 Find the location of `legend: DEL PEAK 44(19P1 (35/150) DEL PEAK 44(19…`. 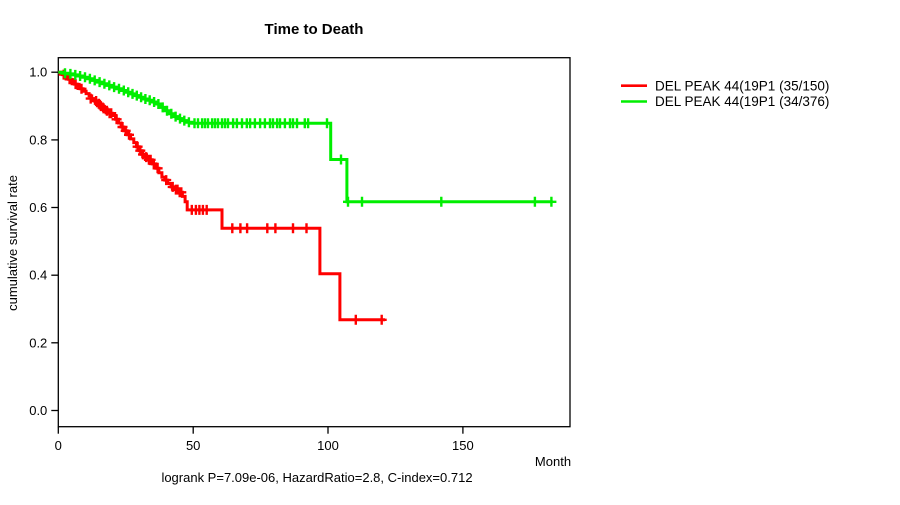

legend: DEL PEAK 44(19P1 (35/150) DEL PEAK 44(19… is located at coordinates (725, 93).